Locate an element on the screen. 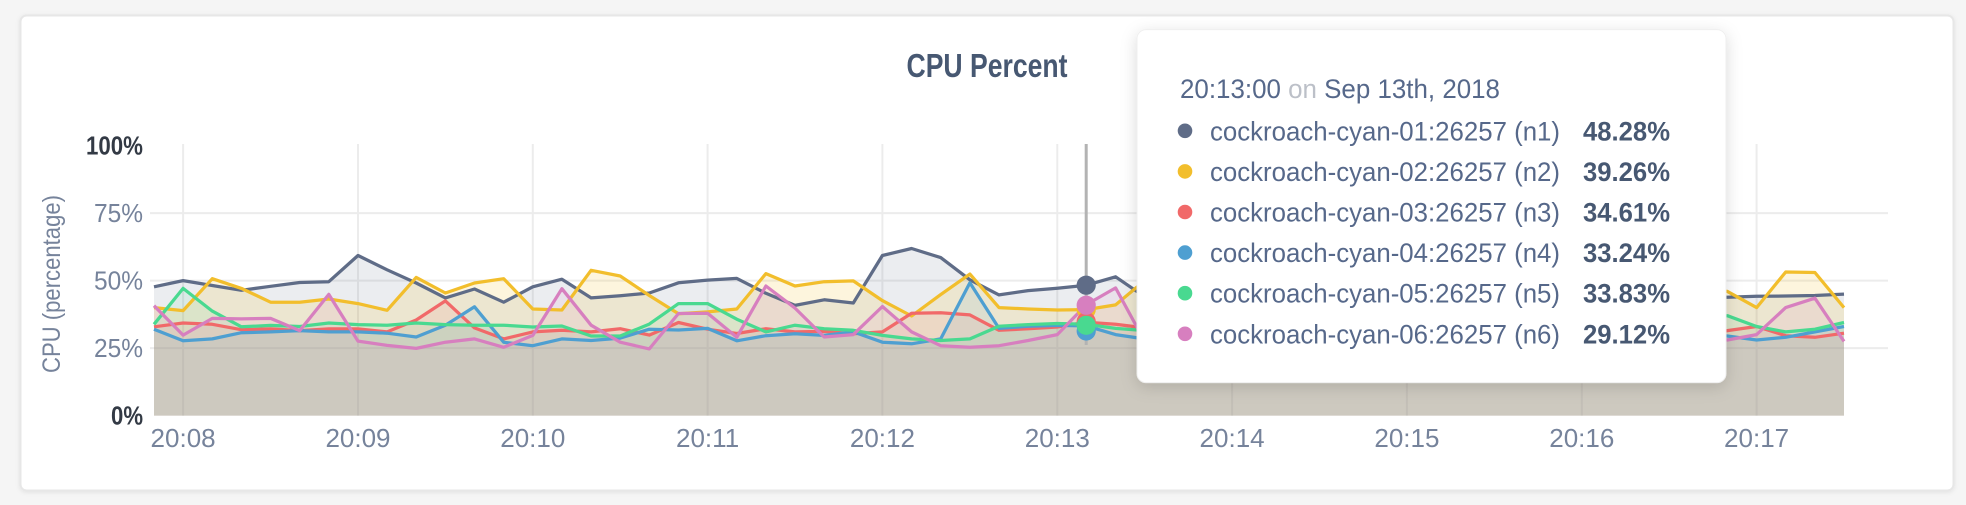  svg-text: 75% is located at coordinates (118, 213).